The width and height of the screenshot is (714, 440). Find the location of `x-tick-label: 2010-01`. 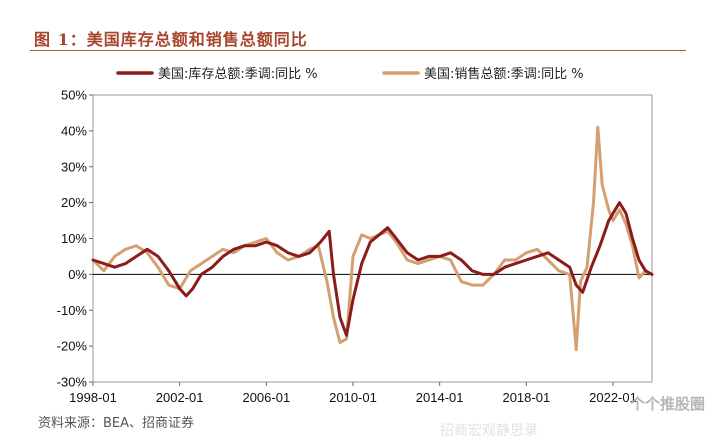

x-tick-label: 2010-01 is located at coordinates (353, 397).